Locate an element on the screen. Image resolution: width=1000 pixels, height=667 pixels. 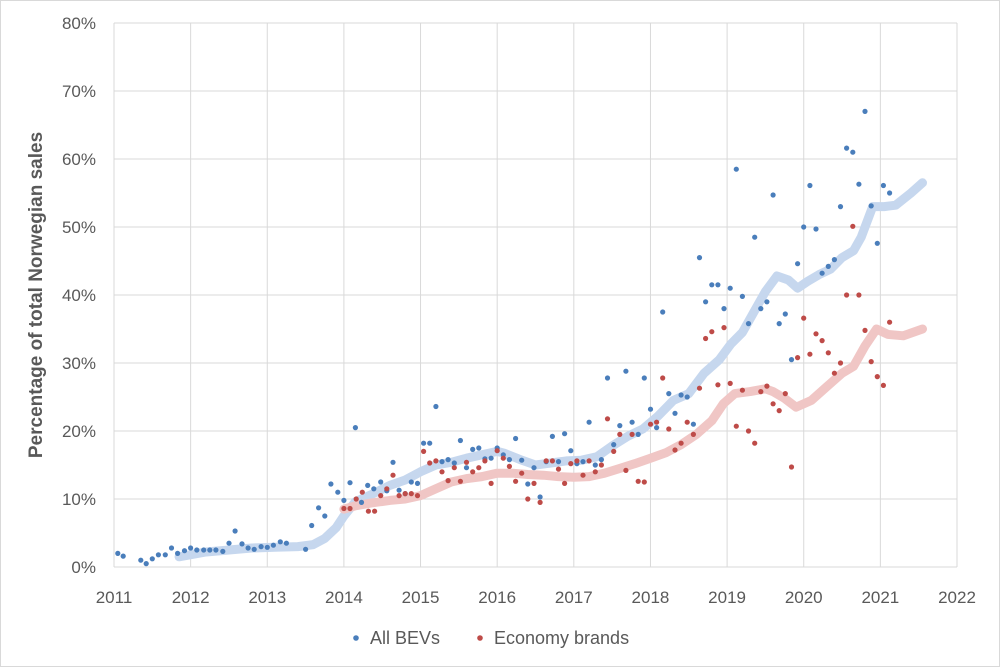
legend-marker is located at coordinates (356, 638).